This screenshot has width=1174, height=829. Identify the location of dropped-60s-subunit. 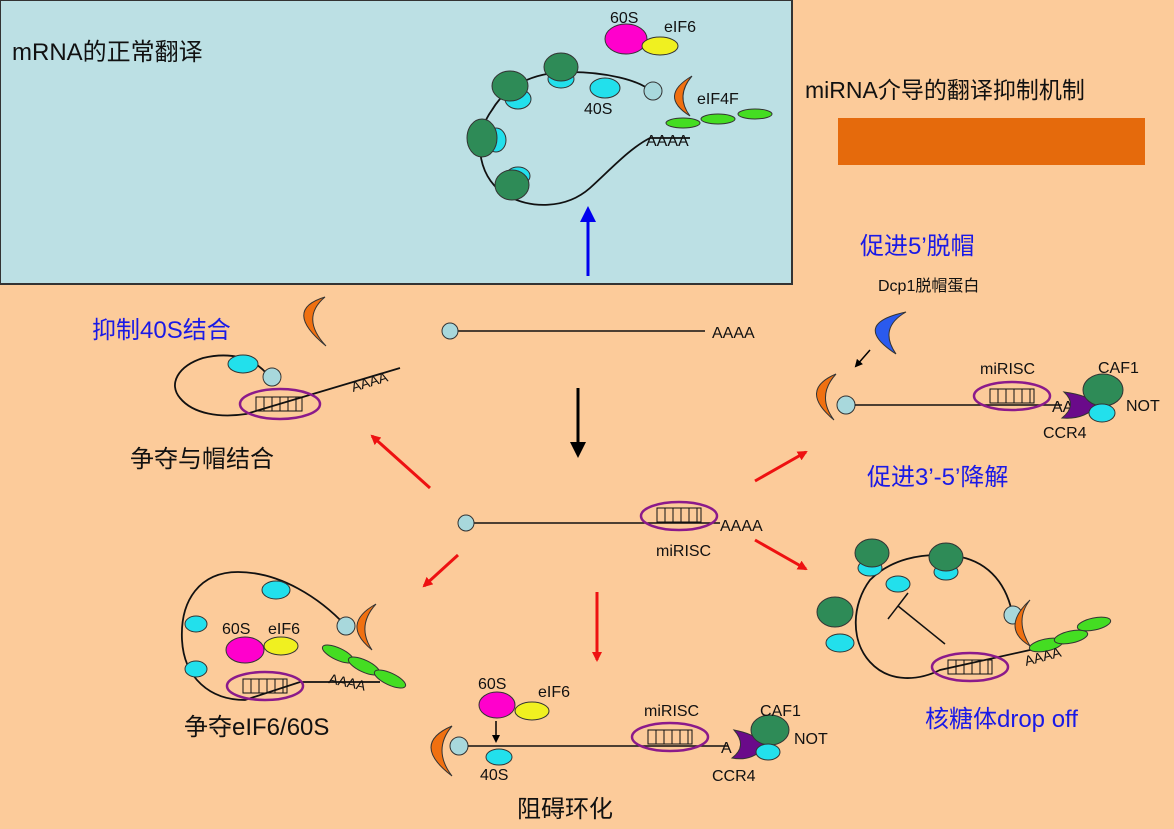
(835, 612).